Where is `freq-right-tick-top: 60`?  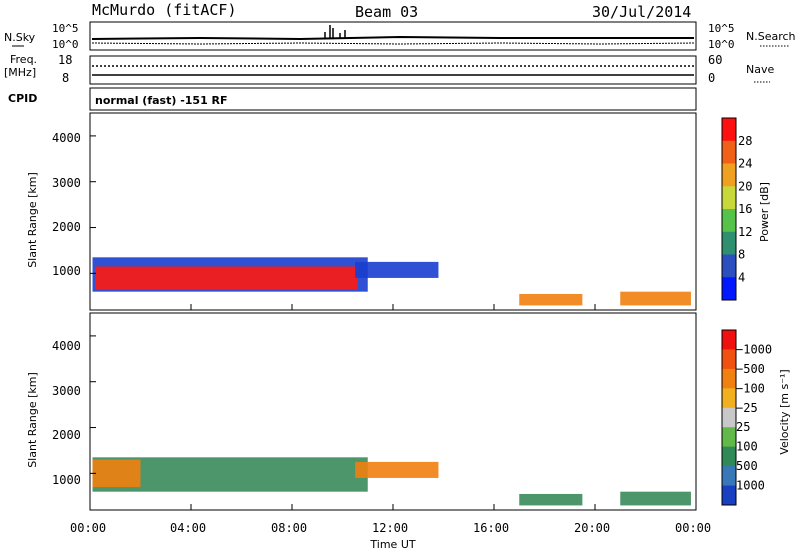
freq-right-tick-top: 60 is located at coordinates (715, 60).